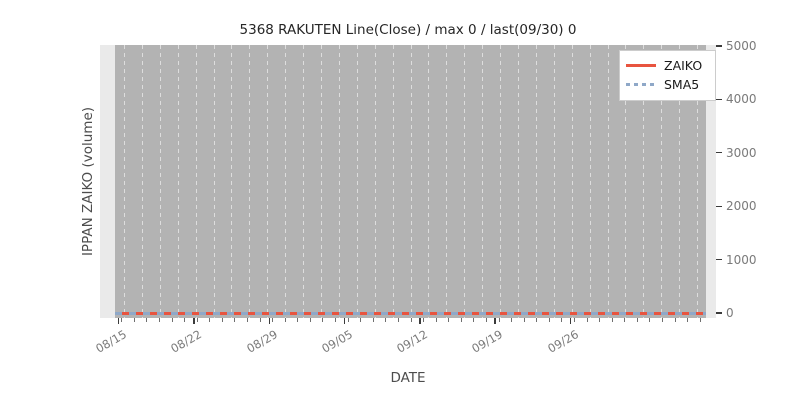 Image resolution: width=800 pixels, height=400 pixels. I want to click on x-tick-label: 09/26, so click(563, 341).